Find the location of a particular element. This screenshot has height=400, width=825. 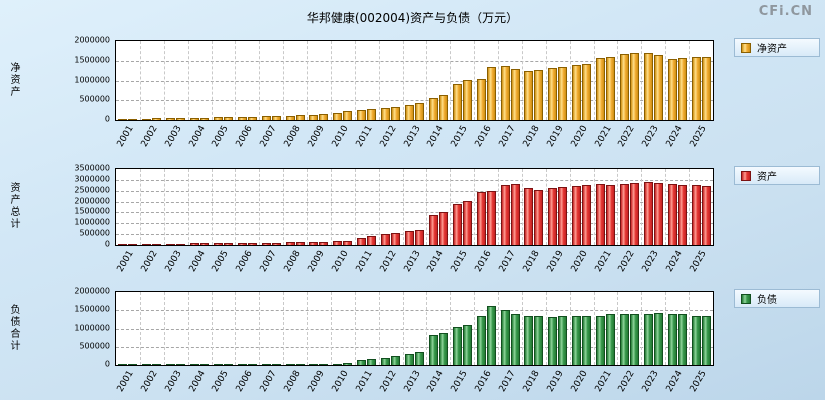

y-axis-title: 资产总计 is located at coordinates (13, 206).